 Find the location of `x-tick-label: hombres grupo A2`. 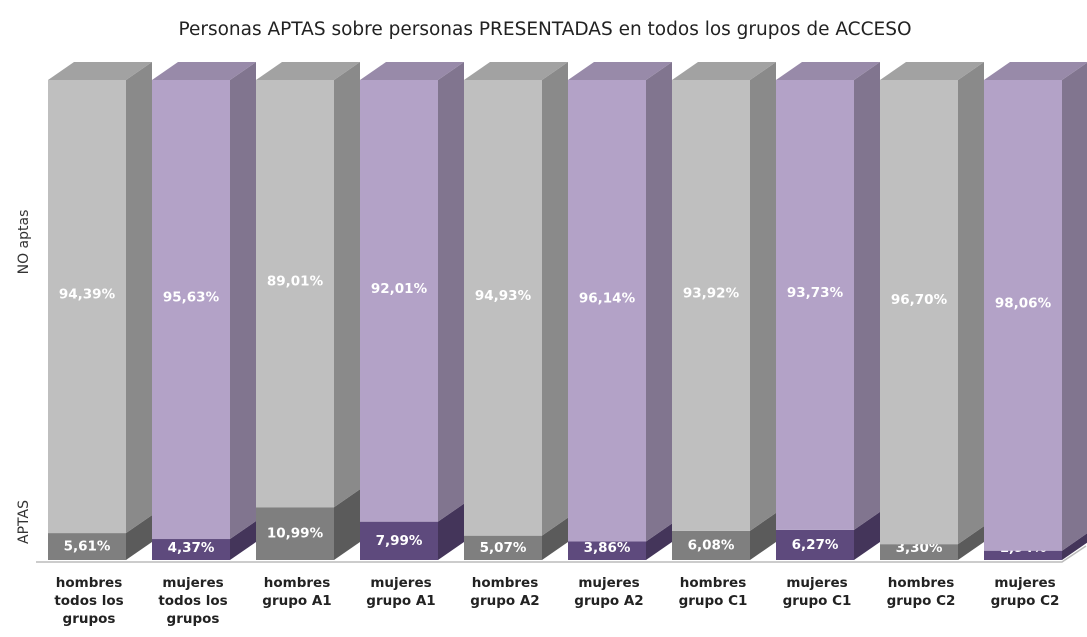

x-tick-label: hombres grupo A2 is located at coordinates (505, 592).